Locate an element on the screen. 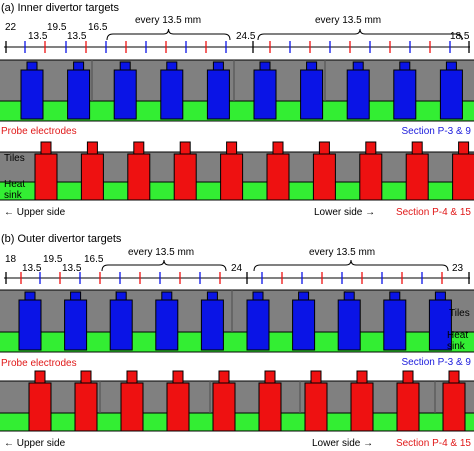 The height and width of the screenshot is (451, 474). a-blue-section is located at coordinates (237, 90).